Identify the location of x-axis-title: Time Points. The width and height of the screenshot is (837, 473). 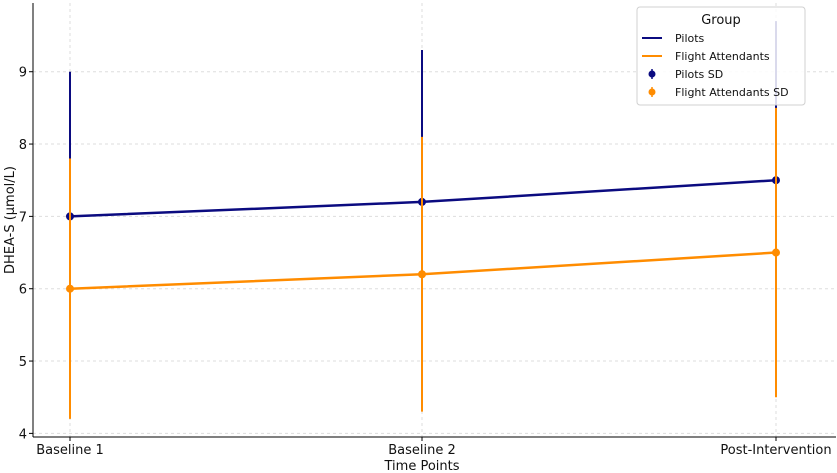
(422, 466).